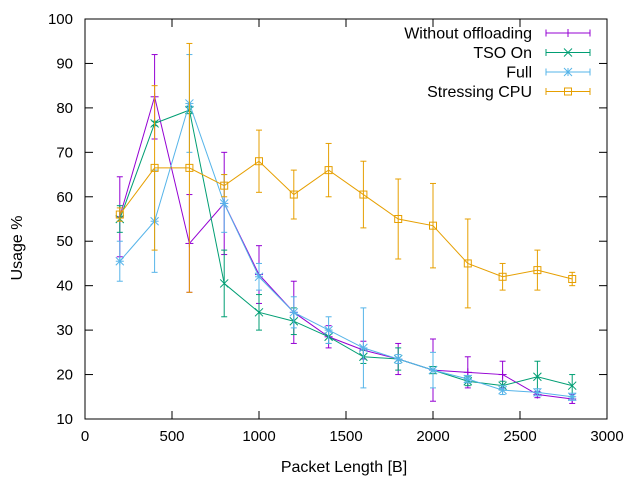 The image size is (640, 480). I want to click on y-tick-label: 40, so click(64, 286).